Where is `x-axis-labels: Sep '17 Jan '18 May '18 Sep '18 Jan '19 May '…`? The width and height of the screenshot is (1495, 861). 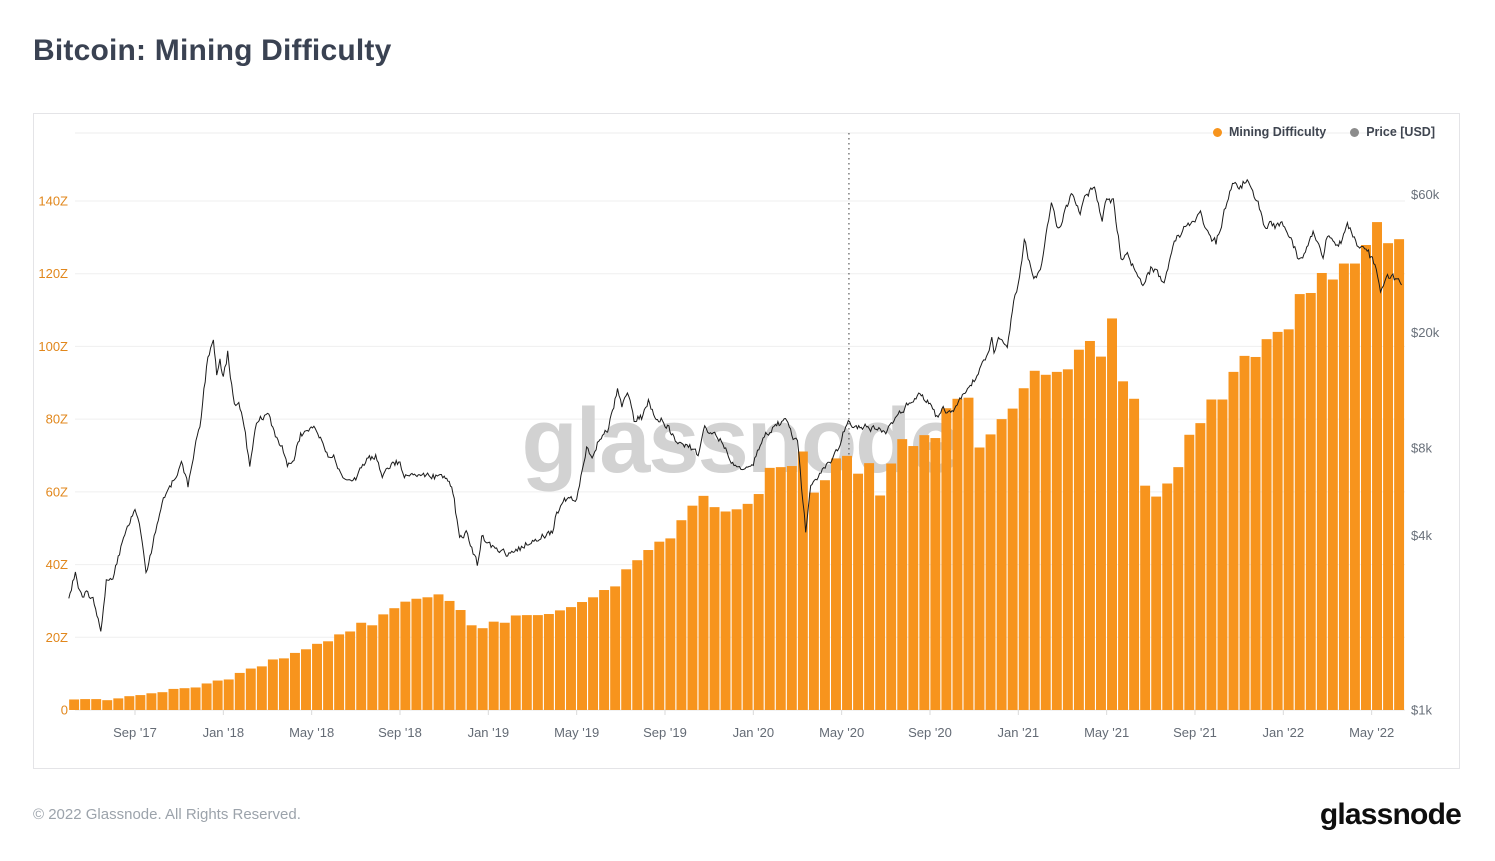 x-axis-labels: Sep '17 Jan '18 May '18 Sep '18 Jan '19 May '… is located at coordinates (753, 725).